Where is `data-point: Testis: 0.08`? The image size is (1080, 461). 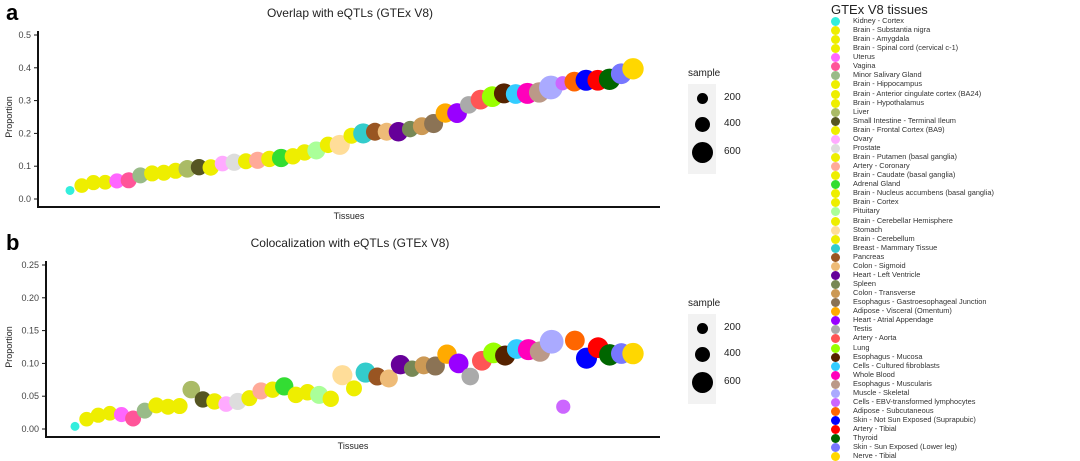 data-point: Testis: 0.08 is located at coordinates (470, 376).